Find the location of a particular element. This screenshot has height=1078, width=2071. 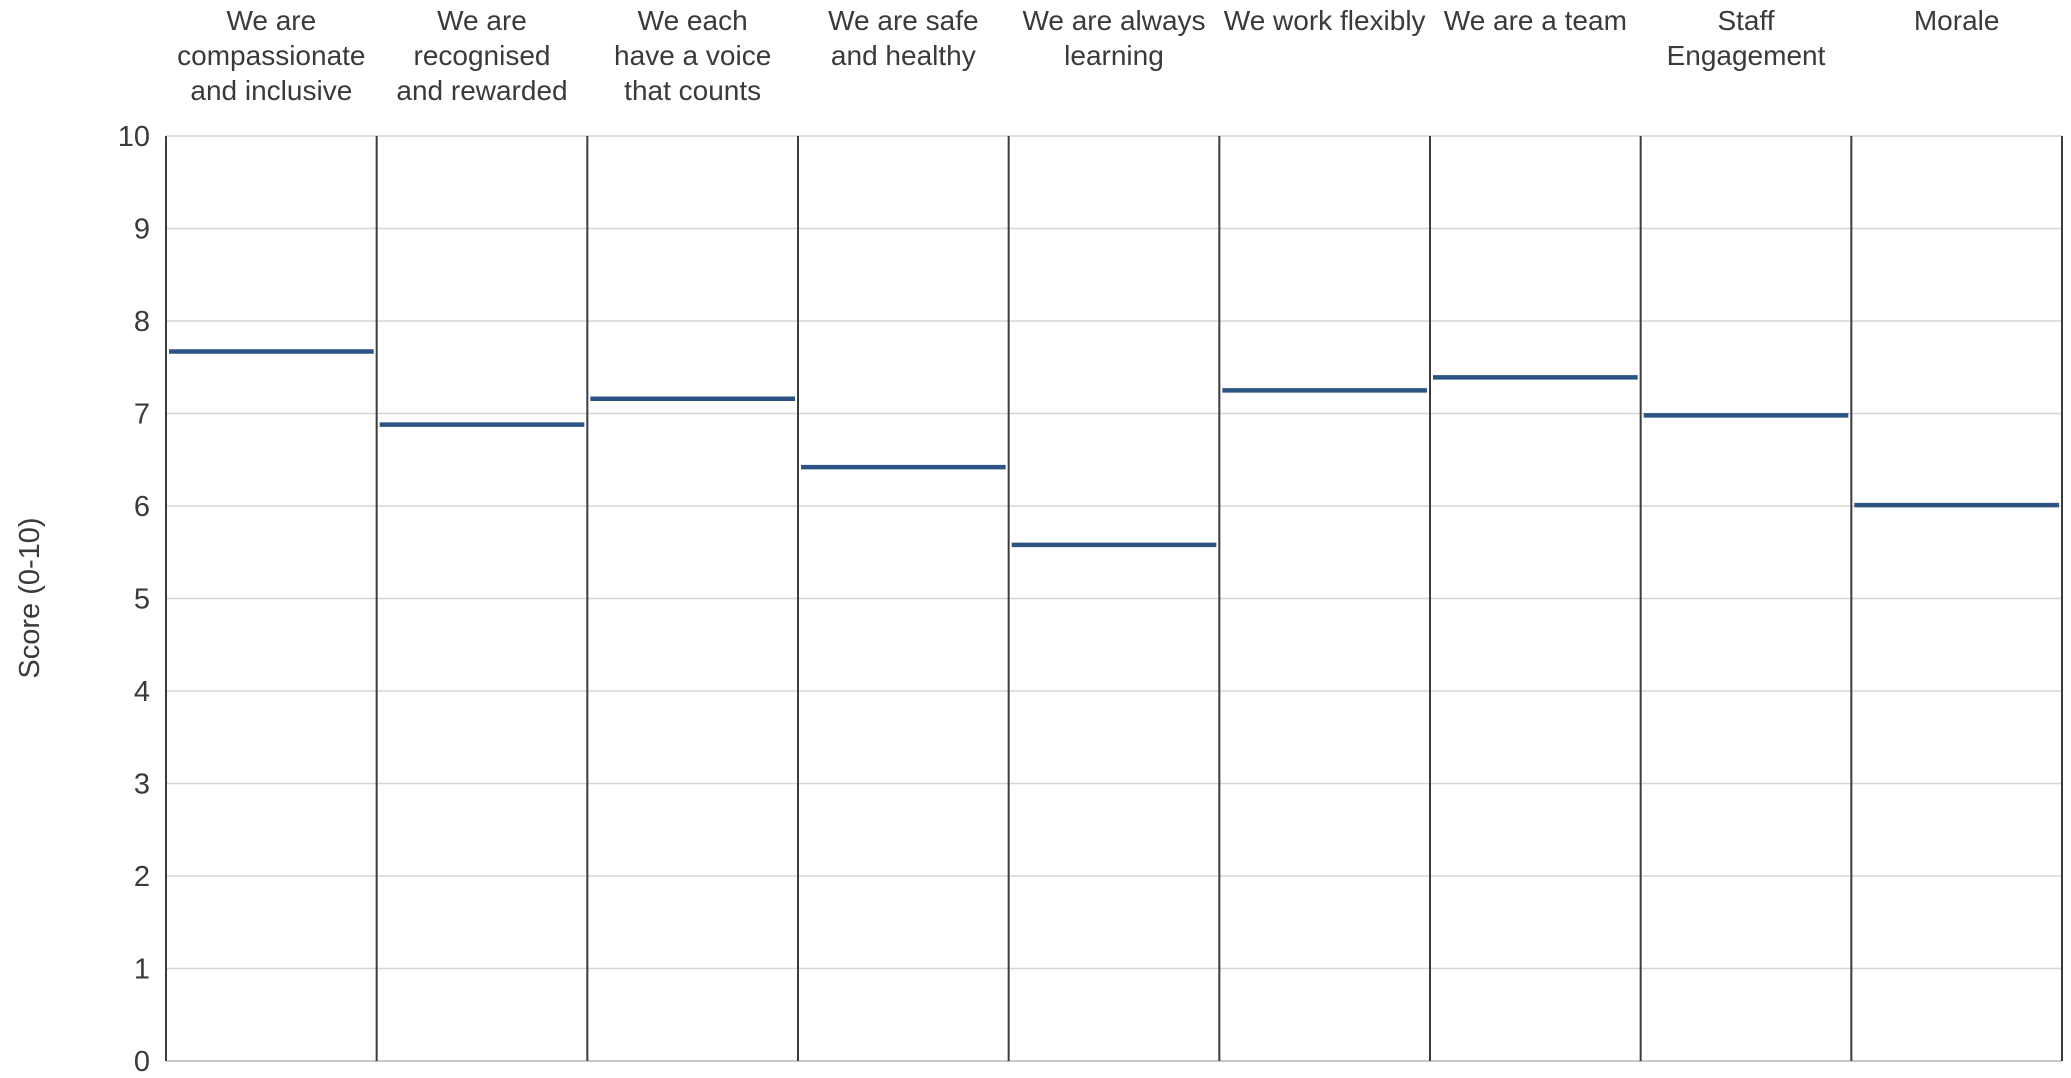

category-label: We are a team is located at coordinates (1535, 20).